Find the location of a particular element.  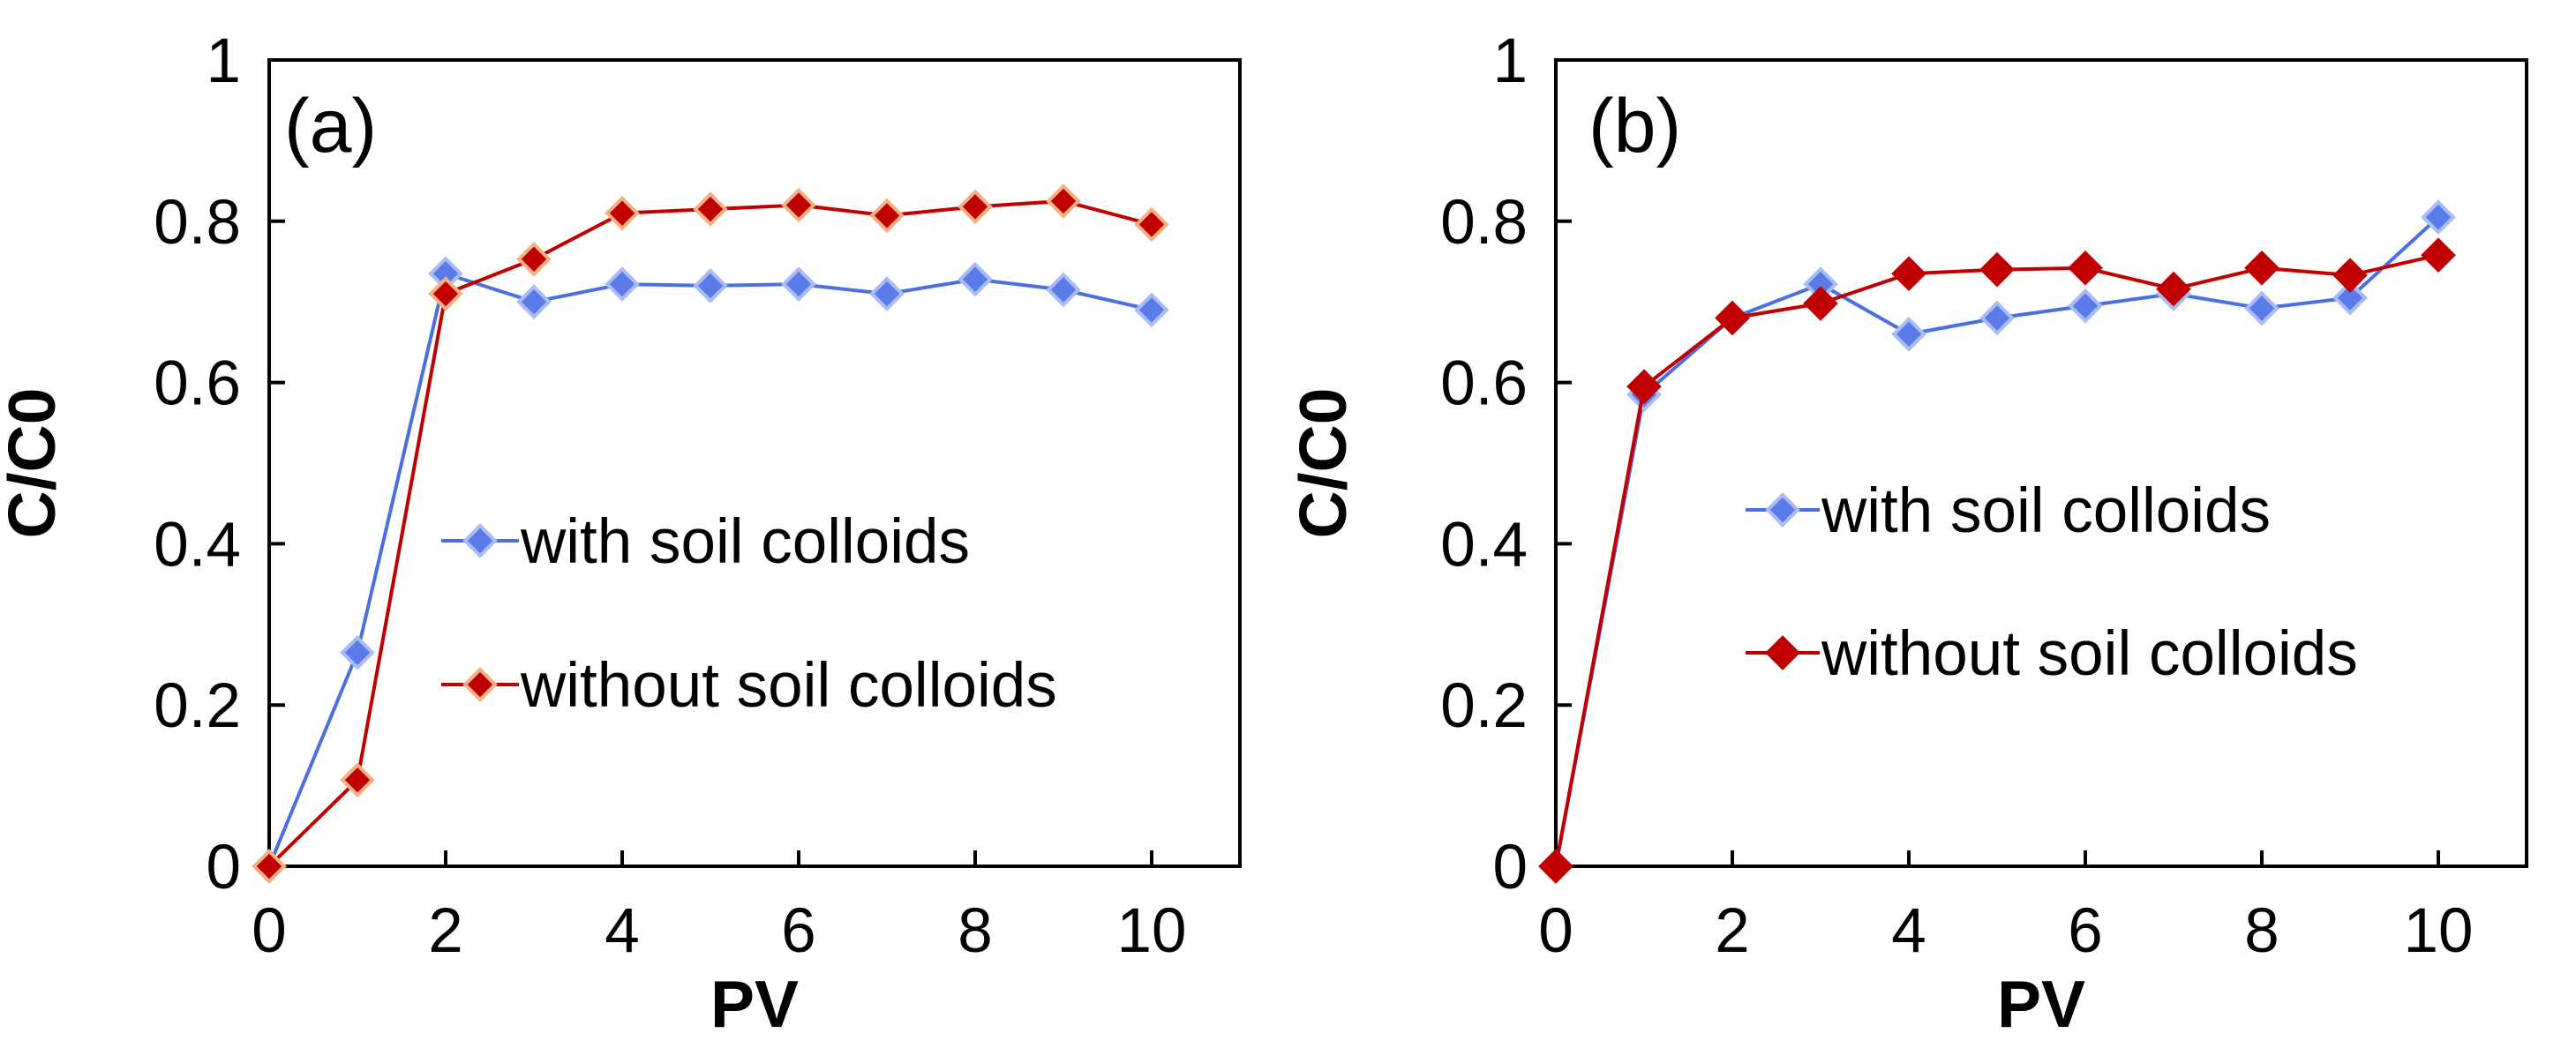

panel-label: (a) is located at coordinates (330, 126).